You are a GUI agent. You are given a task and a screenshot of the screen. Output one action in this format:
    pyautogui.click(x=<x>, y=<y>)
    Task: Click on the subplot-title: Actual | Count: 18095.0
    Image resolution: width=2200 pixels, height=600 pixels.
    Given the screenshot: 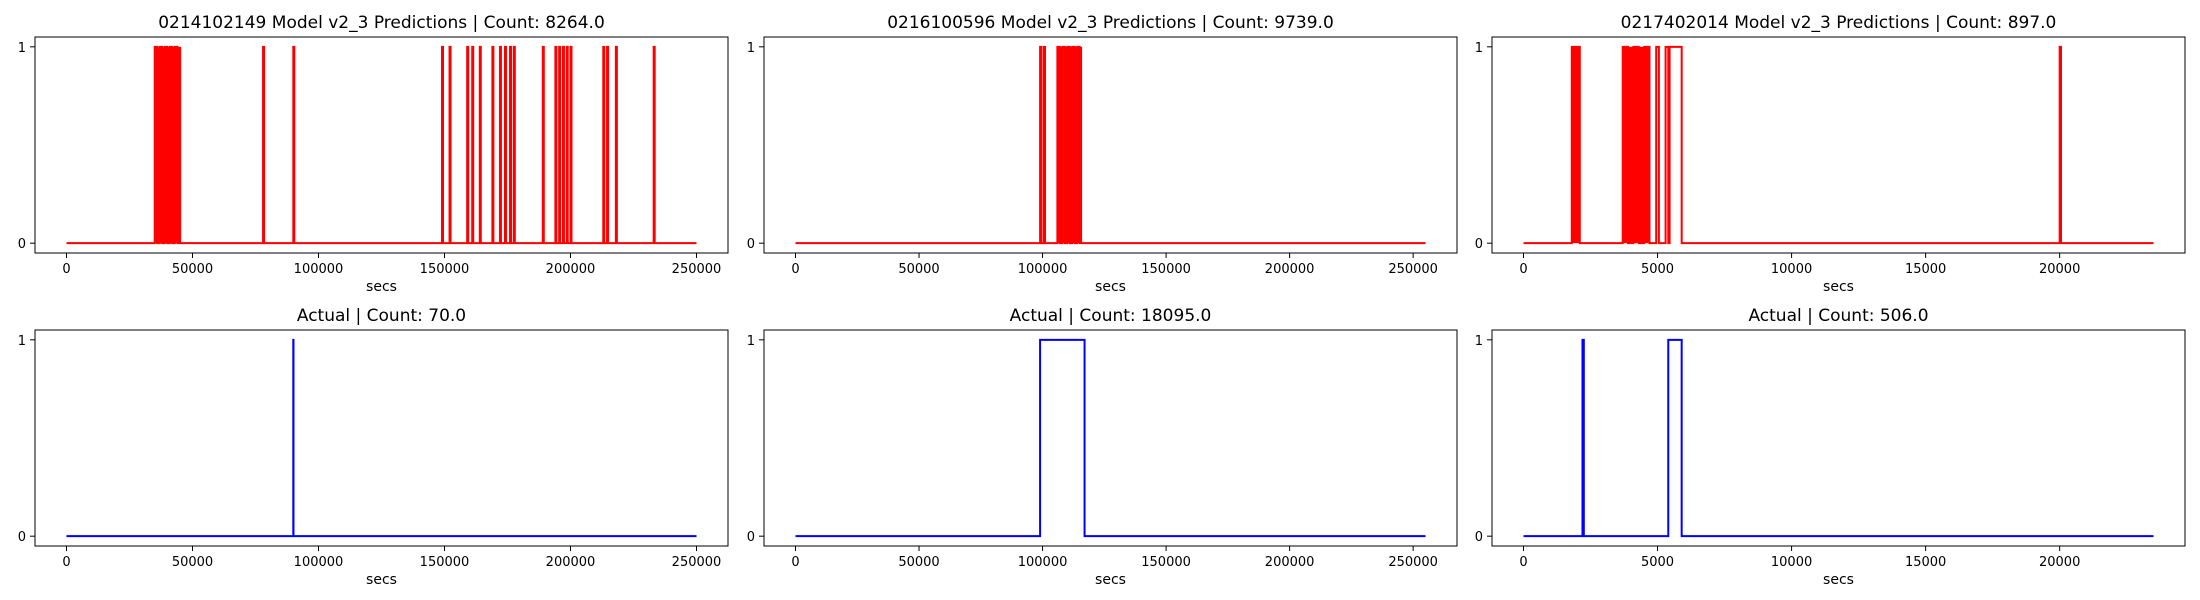 What is the action you would take?
    pyautogui.click(x=1111, y=316)
    